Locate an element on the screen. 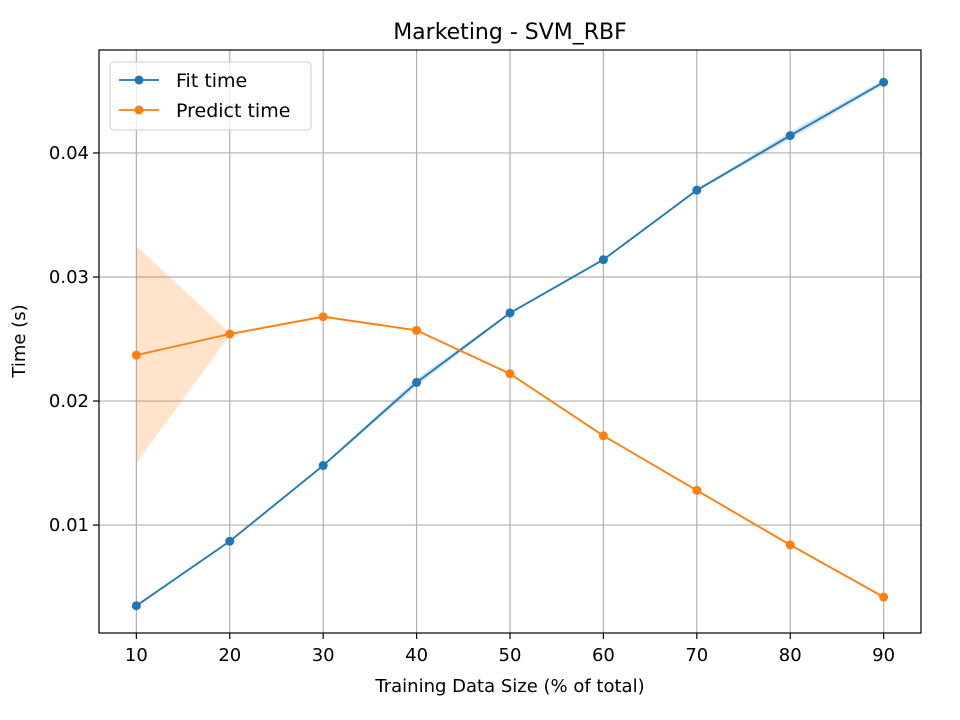 This screenshot has height=720, width=960. y-tick-label: 0.03 is located at coordinates (69, 277).